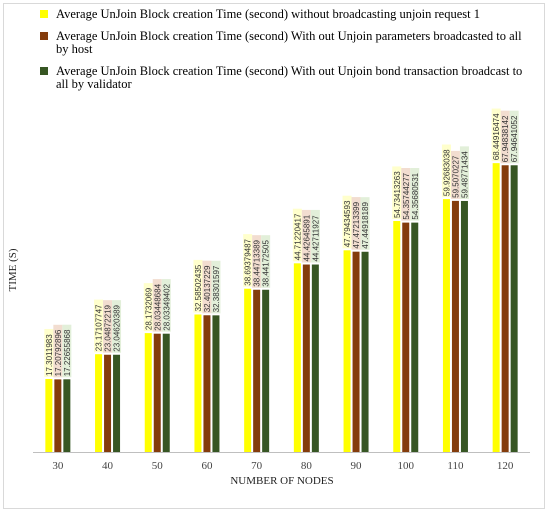  What do you see at coordinates (505, 466) in the screenshot?
I see `x-tick-label-120: 120` at bounding box center [505, 466].